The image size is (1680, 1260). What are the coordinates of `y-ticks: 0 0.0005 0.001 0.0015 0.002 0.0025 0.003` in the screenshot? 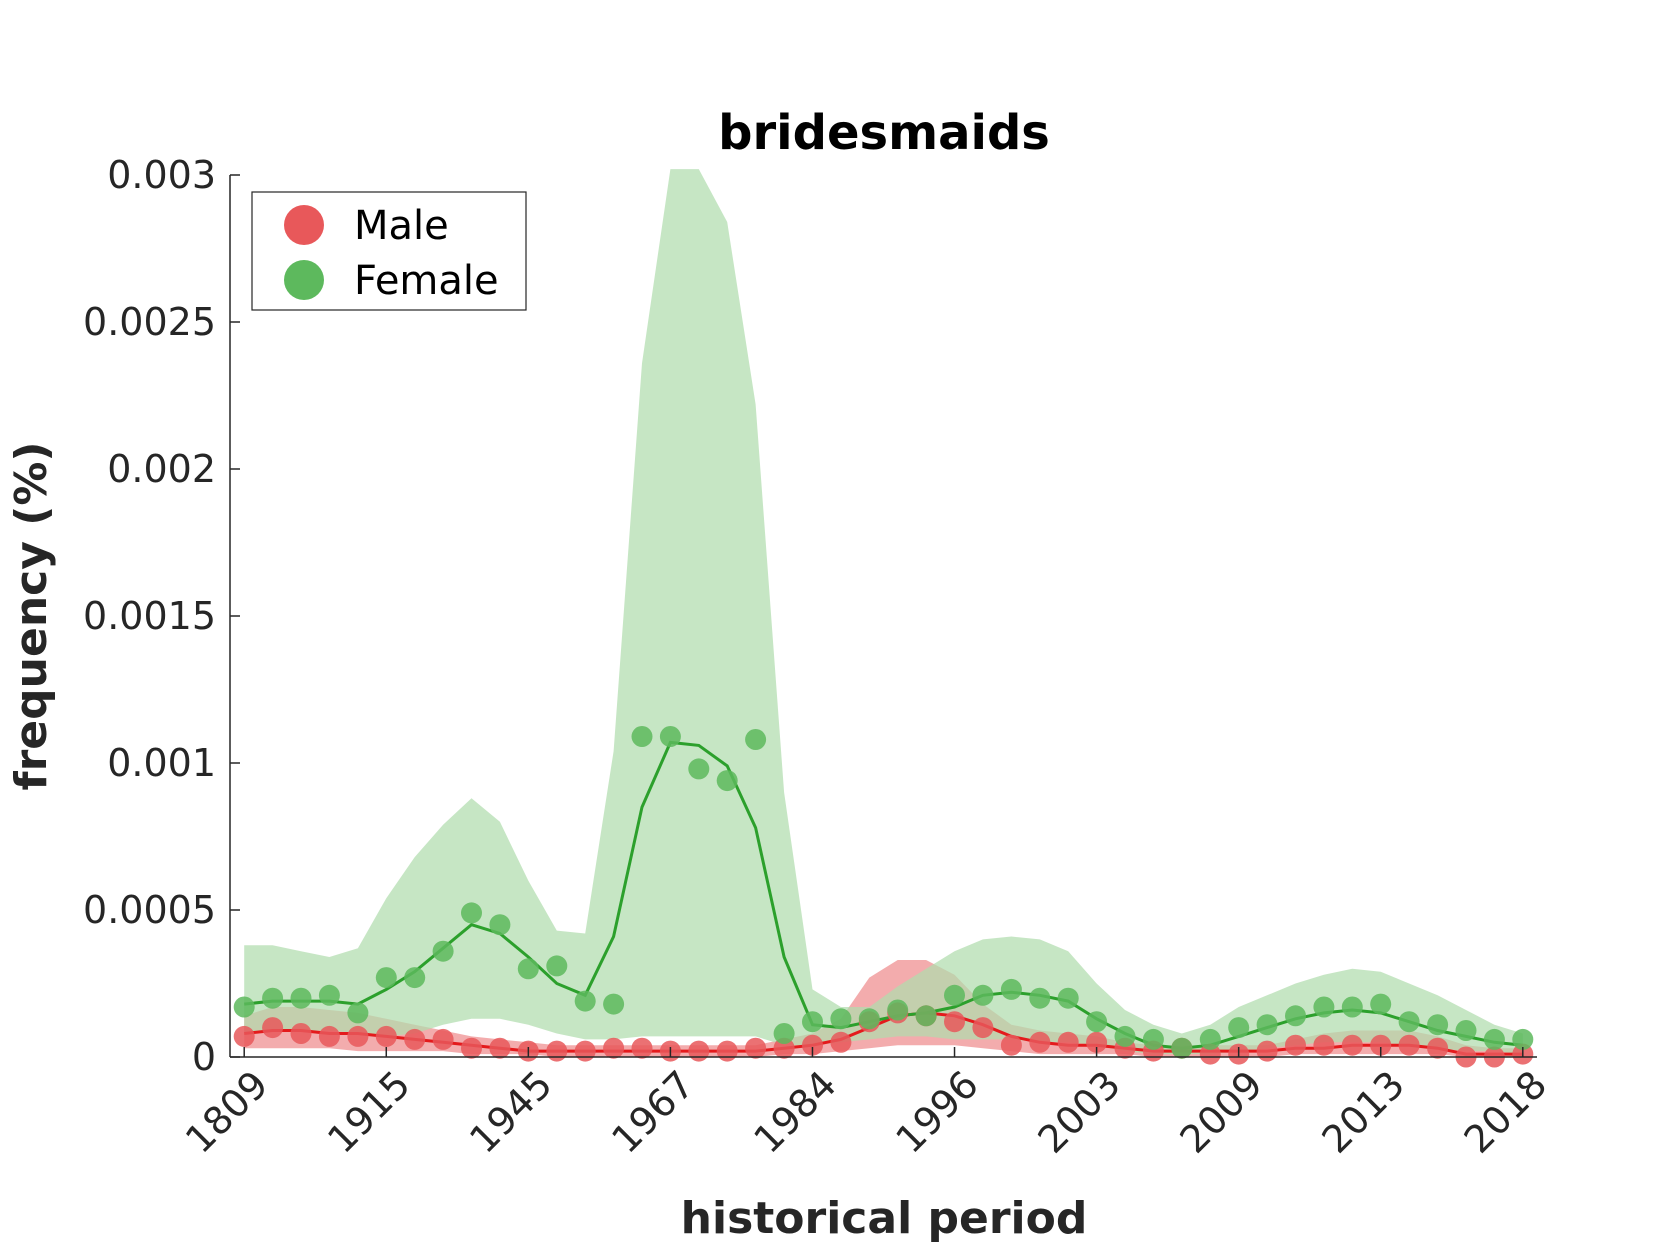 It's located at (161, 616).